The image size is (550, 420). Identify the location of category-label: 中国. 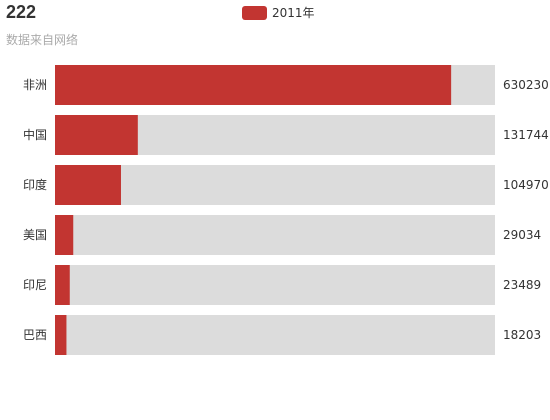
(35, 134).